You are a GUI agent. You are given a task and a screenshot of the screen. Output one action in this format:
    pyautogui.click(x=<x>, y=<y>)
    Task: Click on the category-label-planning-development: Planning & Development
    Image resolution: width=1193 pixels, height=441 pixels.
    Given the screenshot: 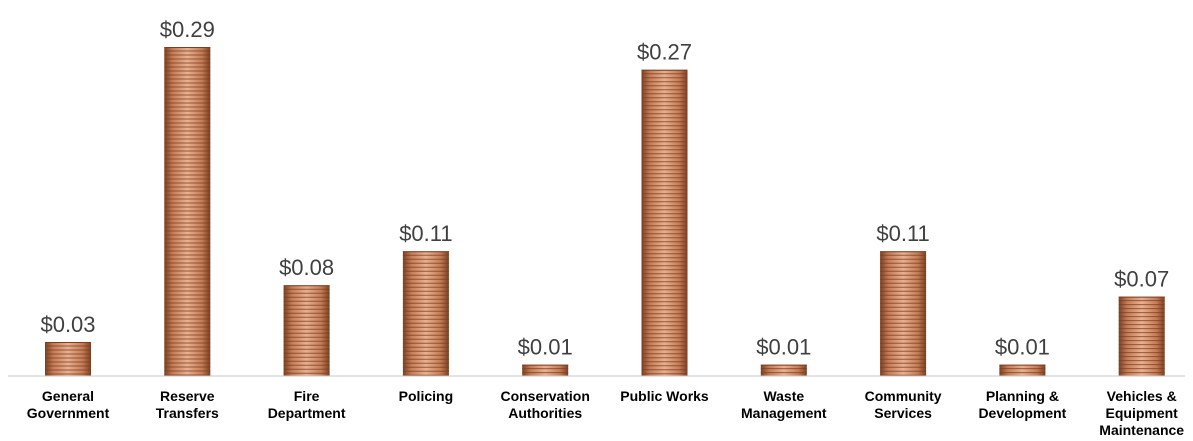 What is the action you would take?
    pyautogui.click(x=1022, y=404)
    